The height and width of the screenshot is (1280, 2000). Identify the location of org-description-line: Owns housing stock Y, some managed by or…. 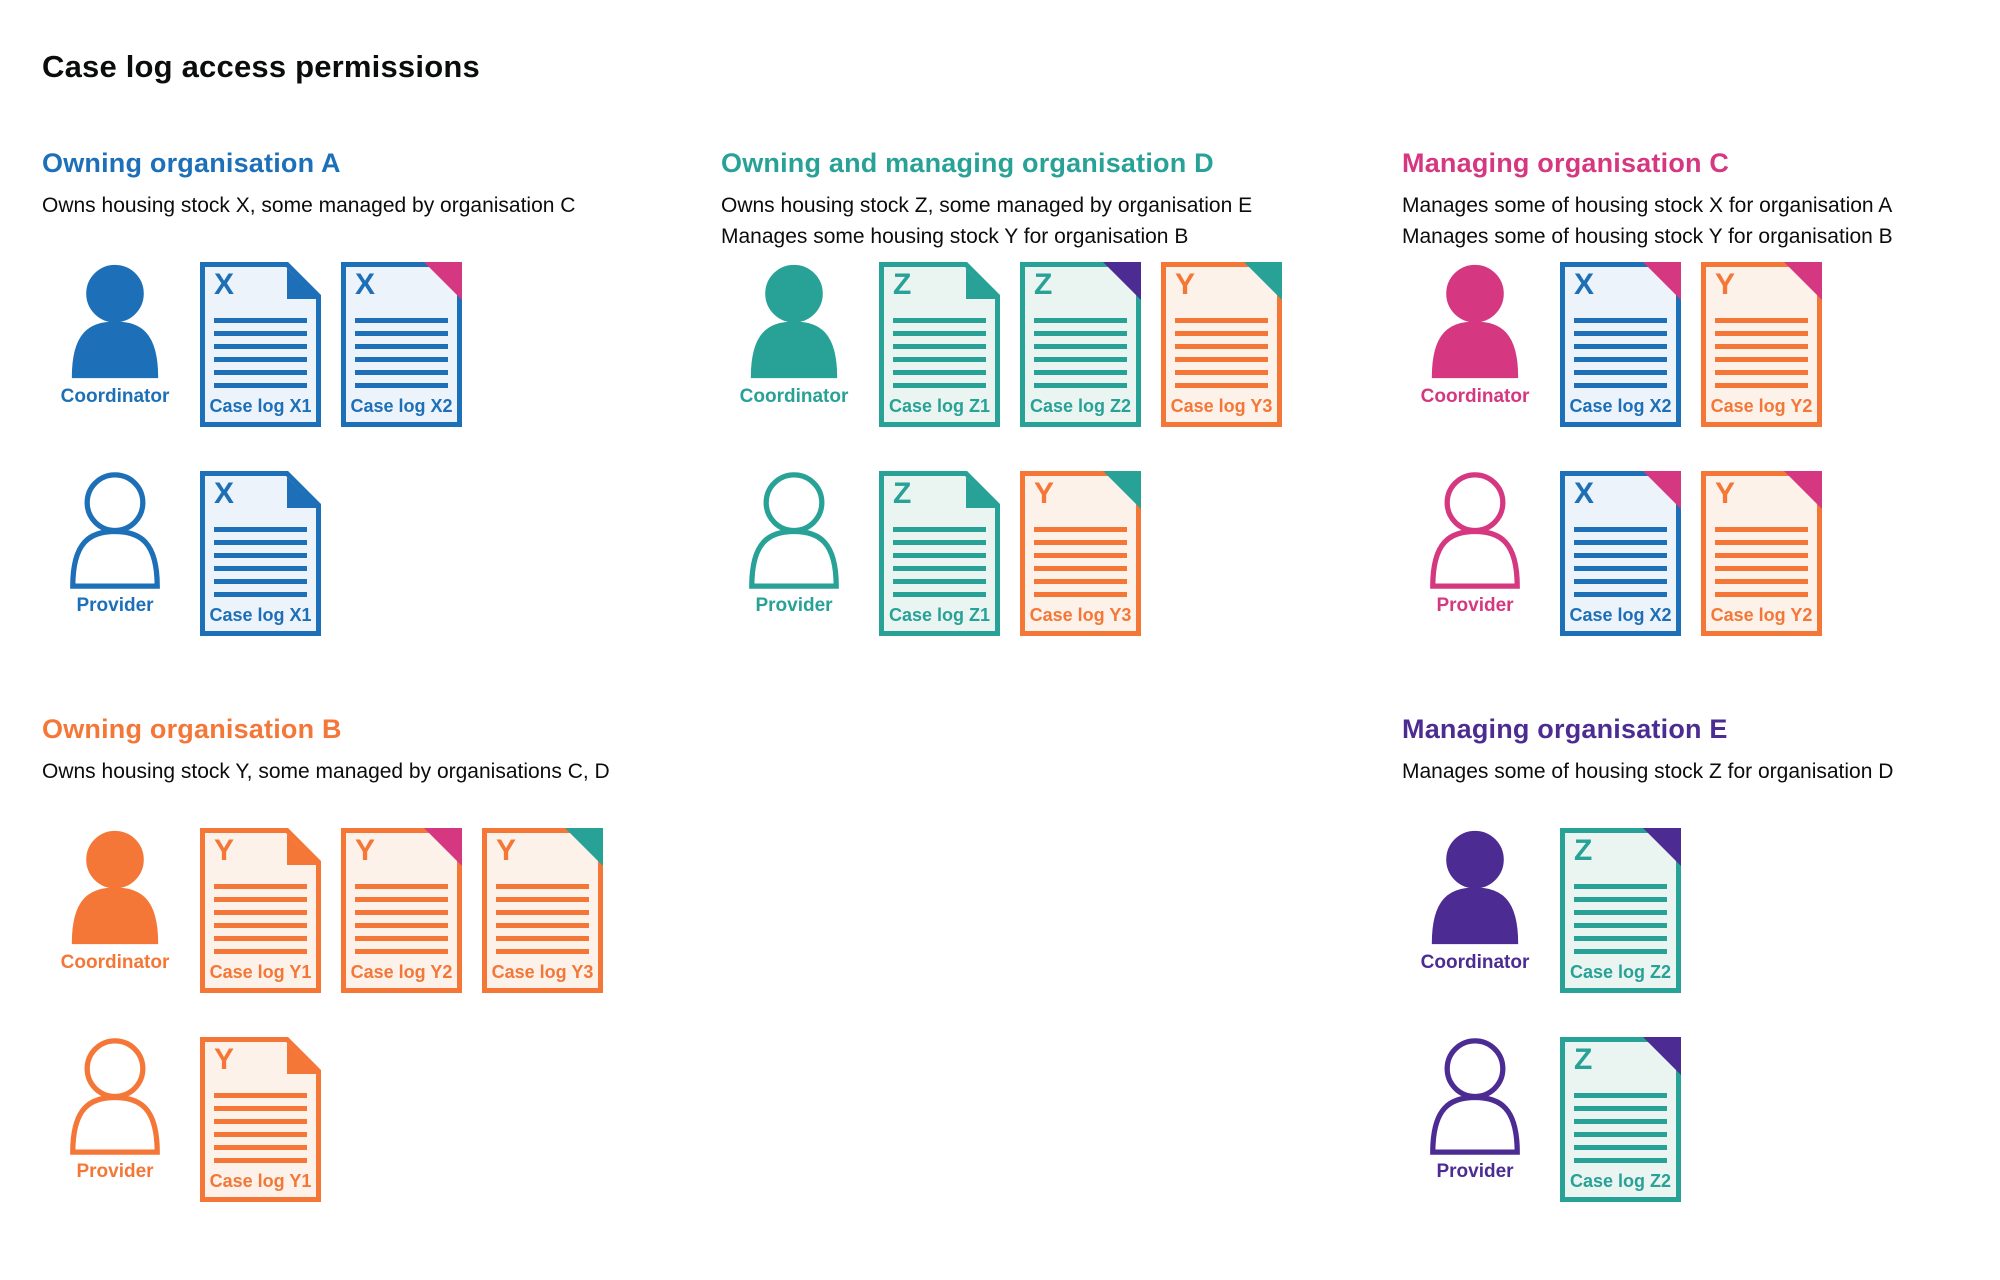
(326, 771).